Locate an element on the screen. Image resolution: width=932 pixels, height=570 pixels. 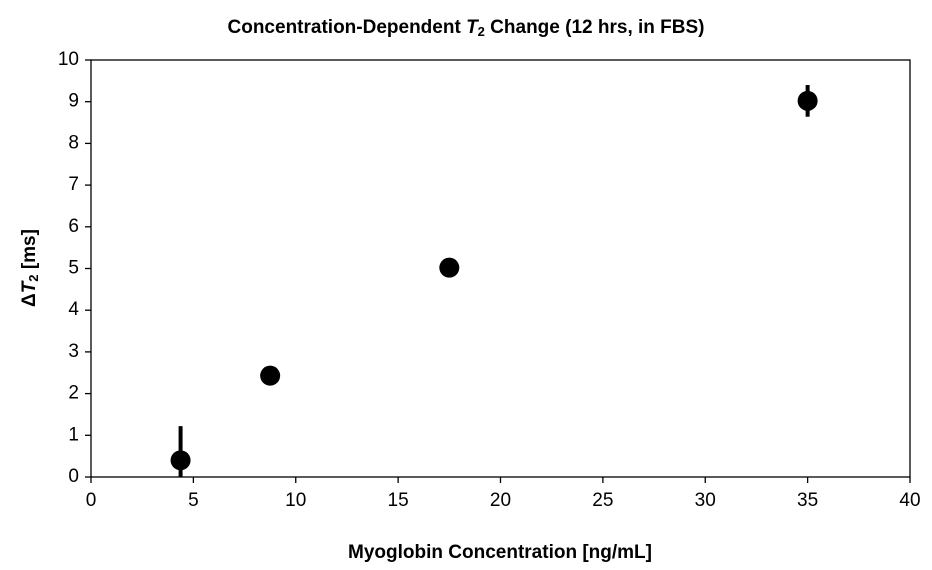
y-axis-label: ΔT2 [ms] is located at coordinates (30, 268).